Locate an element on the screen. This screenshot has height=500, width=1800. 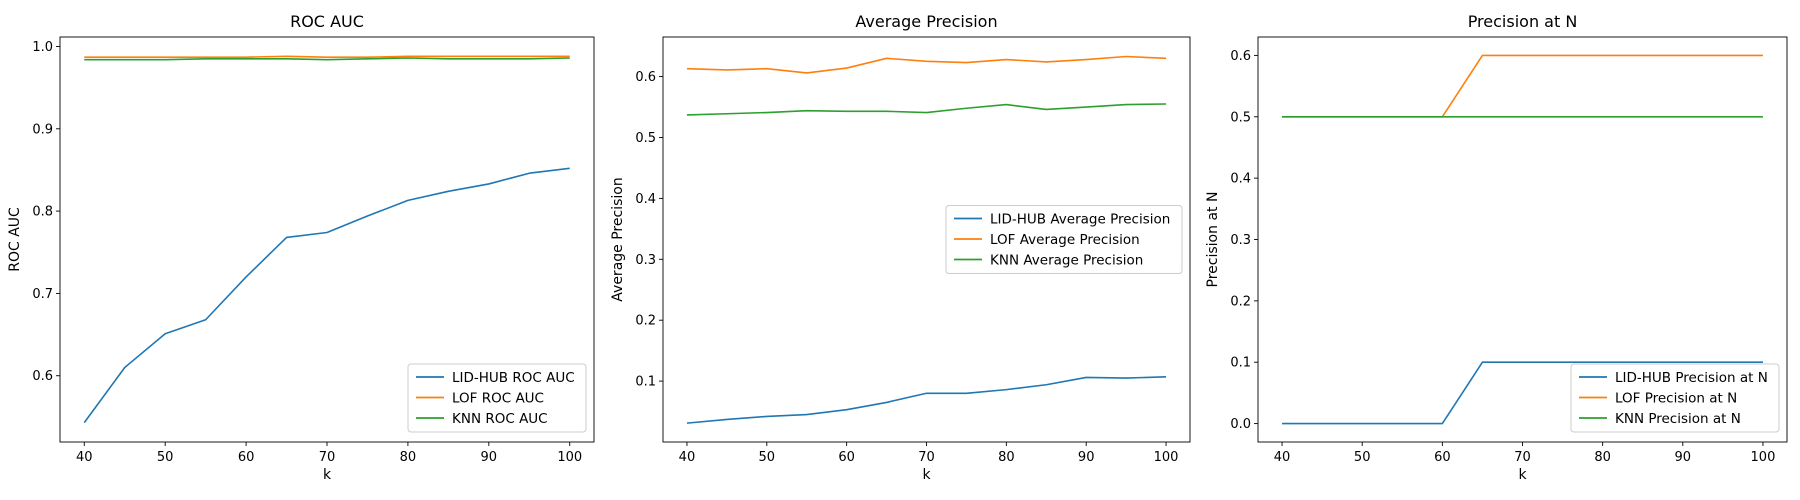
legend: LID-HUB ROC AUC LOF ROC AUC KNN ROC AUC is located at coordinates (497, 398).